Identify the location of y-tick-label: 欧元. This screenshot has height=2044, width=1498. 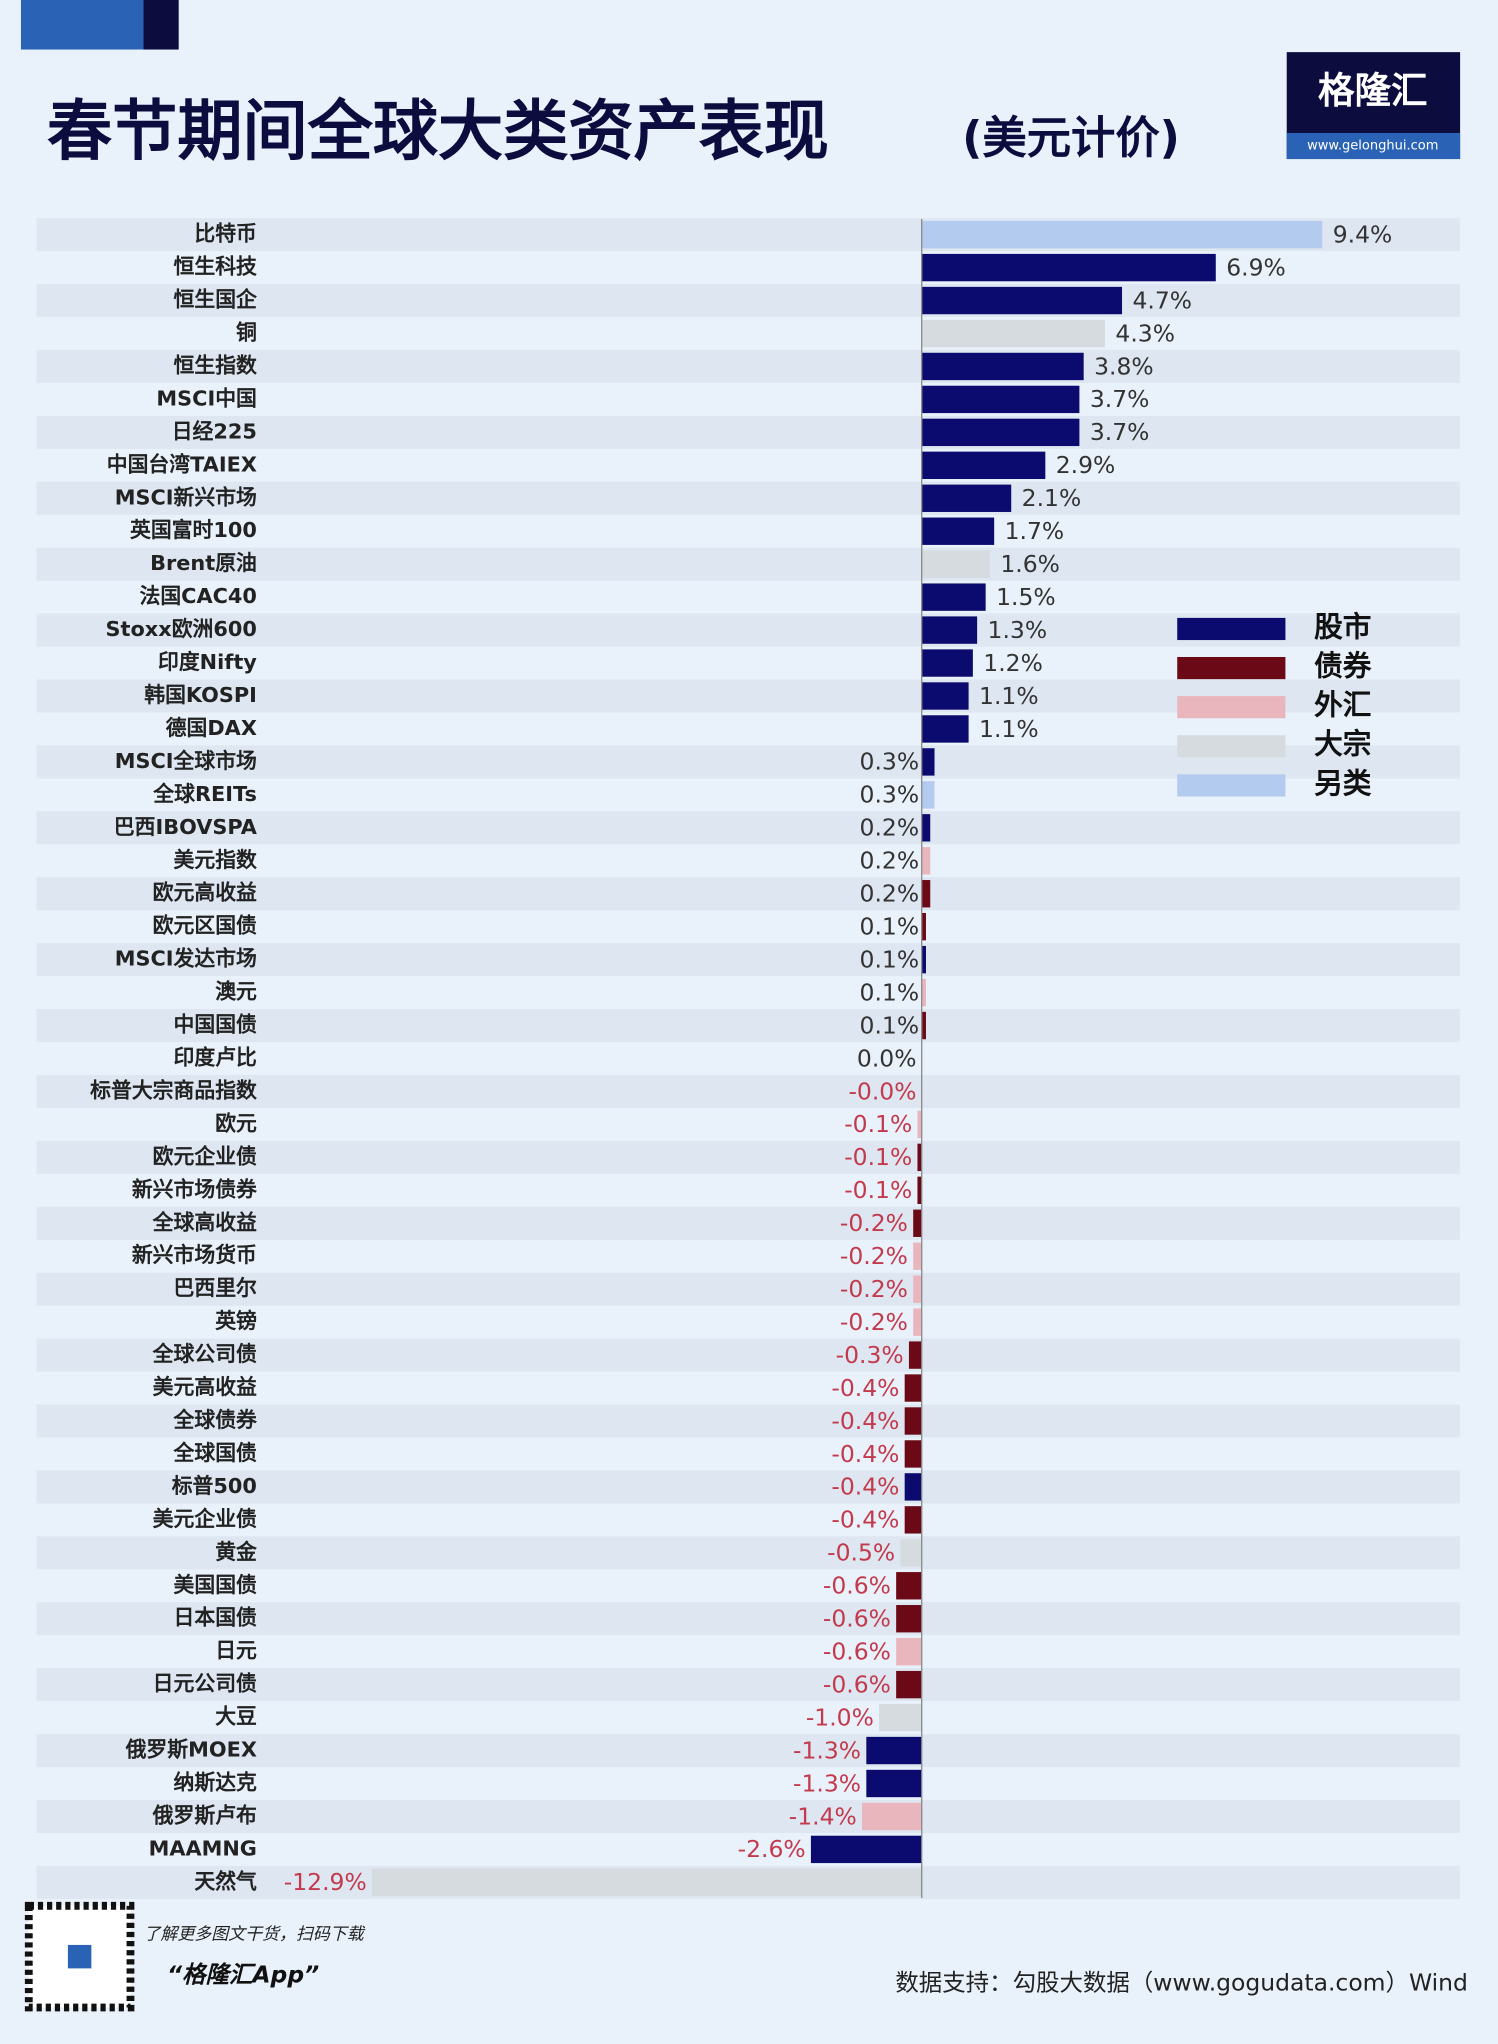
(236, 1123).